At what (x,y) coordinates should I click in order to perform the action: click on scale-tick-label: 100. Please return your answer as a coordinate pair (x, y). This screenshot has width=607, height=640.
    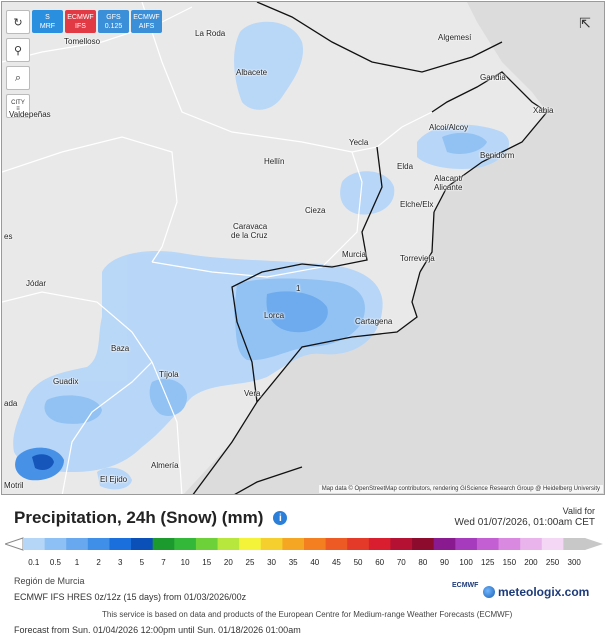
    Looking at the image, I should click on (466, 562).